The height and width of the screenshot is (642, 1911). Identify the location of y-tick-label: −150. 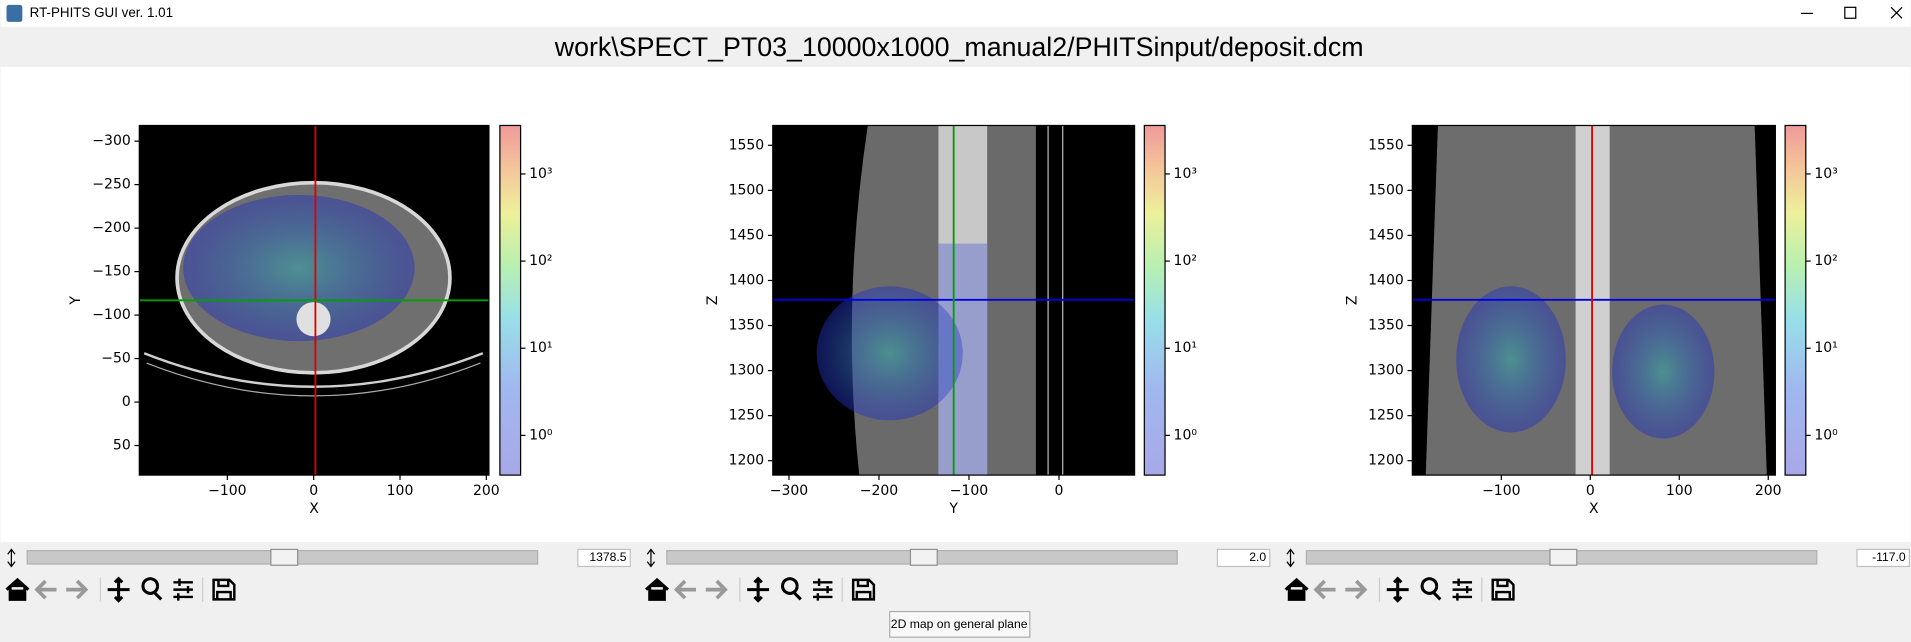
(111, 272).